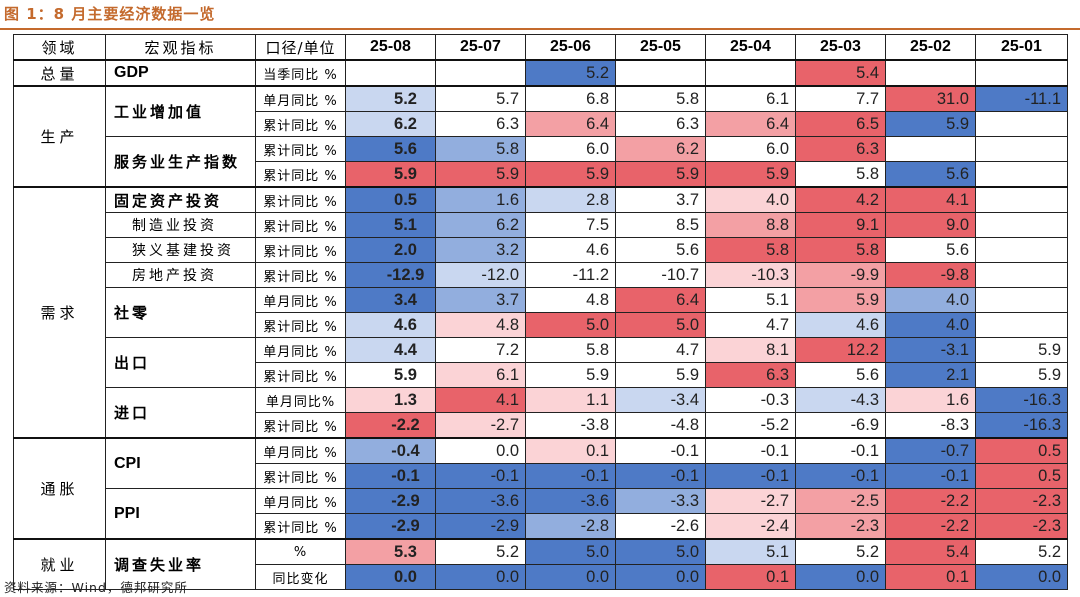 The image size is (1080, 597). Describe the element at coordinates (840, 526) in the screenshot. I see `value-cell: -2.3` at that location.